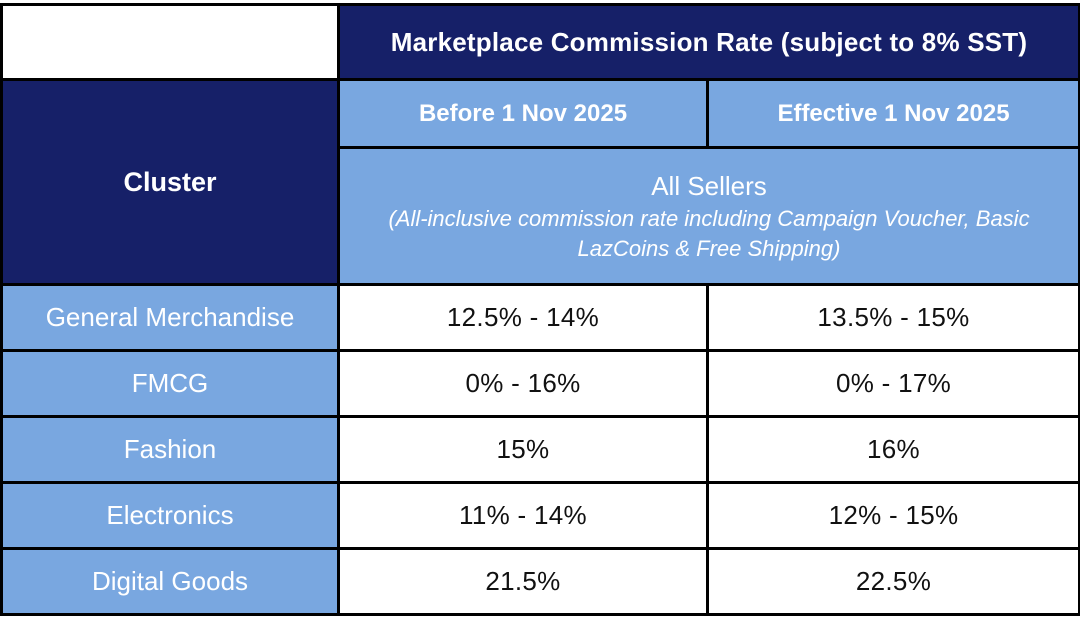 Image resolution: width=1080 pixels, height=622 pixels. I want to click on table-row-digital-goods: Digital Goods 21.5% 22.5%, so click(540, 581).